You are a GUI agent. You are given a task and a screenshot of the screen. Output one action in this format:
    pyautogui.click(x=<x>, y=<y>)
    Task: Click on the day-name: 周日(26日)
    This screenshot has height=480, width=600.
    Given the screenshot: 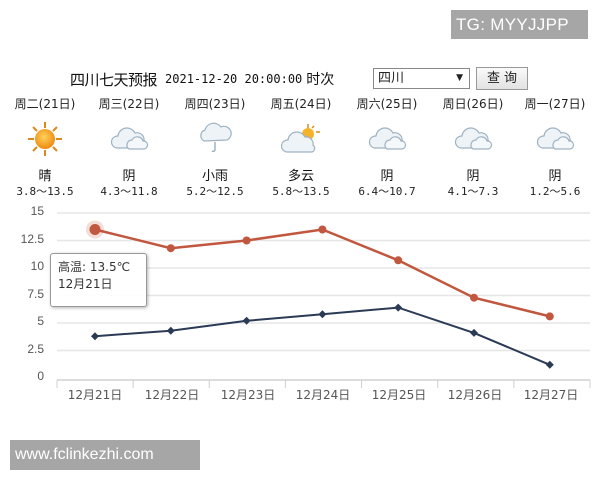 What is the action you would take?
    pyautogui.click(x=473, y=104)
    